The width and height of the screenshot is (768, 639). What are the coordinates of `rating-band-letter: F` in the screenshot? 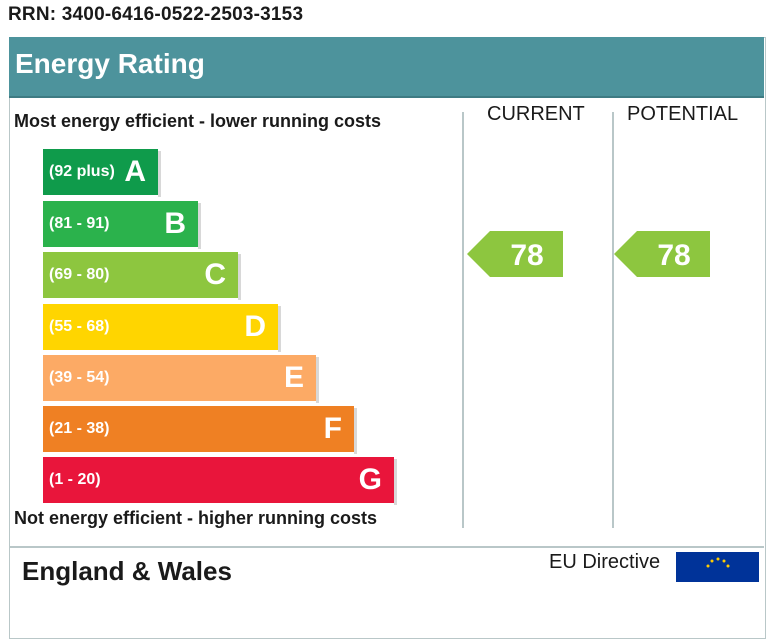 It's located at (332, 428).